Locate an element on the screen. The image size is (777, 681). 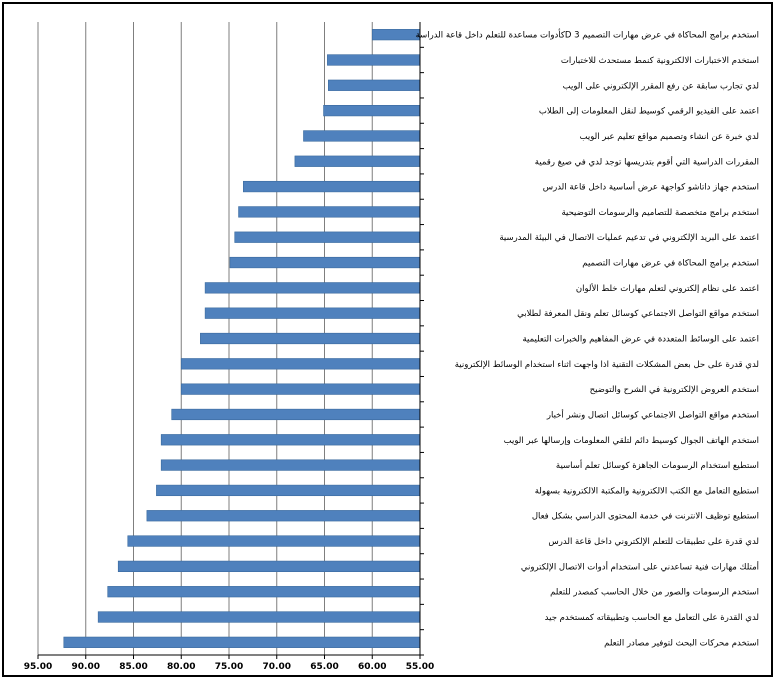
category-label: استخدم محركات البحث لتوفير مصادر التعلم is located at coordinates (681, 643).